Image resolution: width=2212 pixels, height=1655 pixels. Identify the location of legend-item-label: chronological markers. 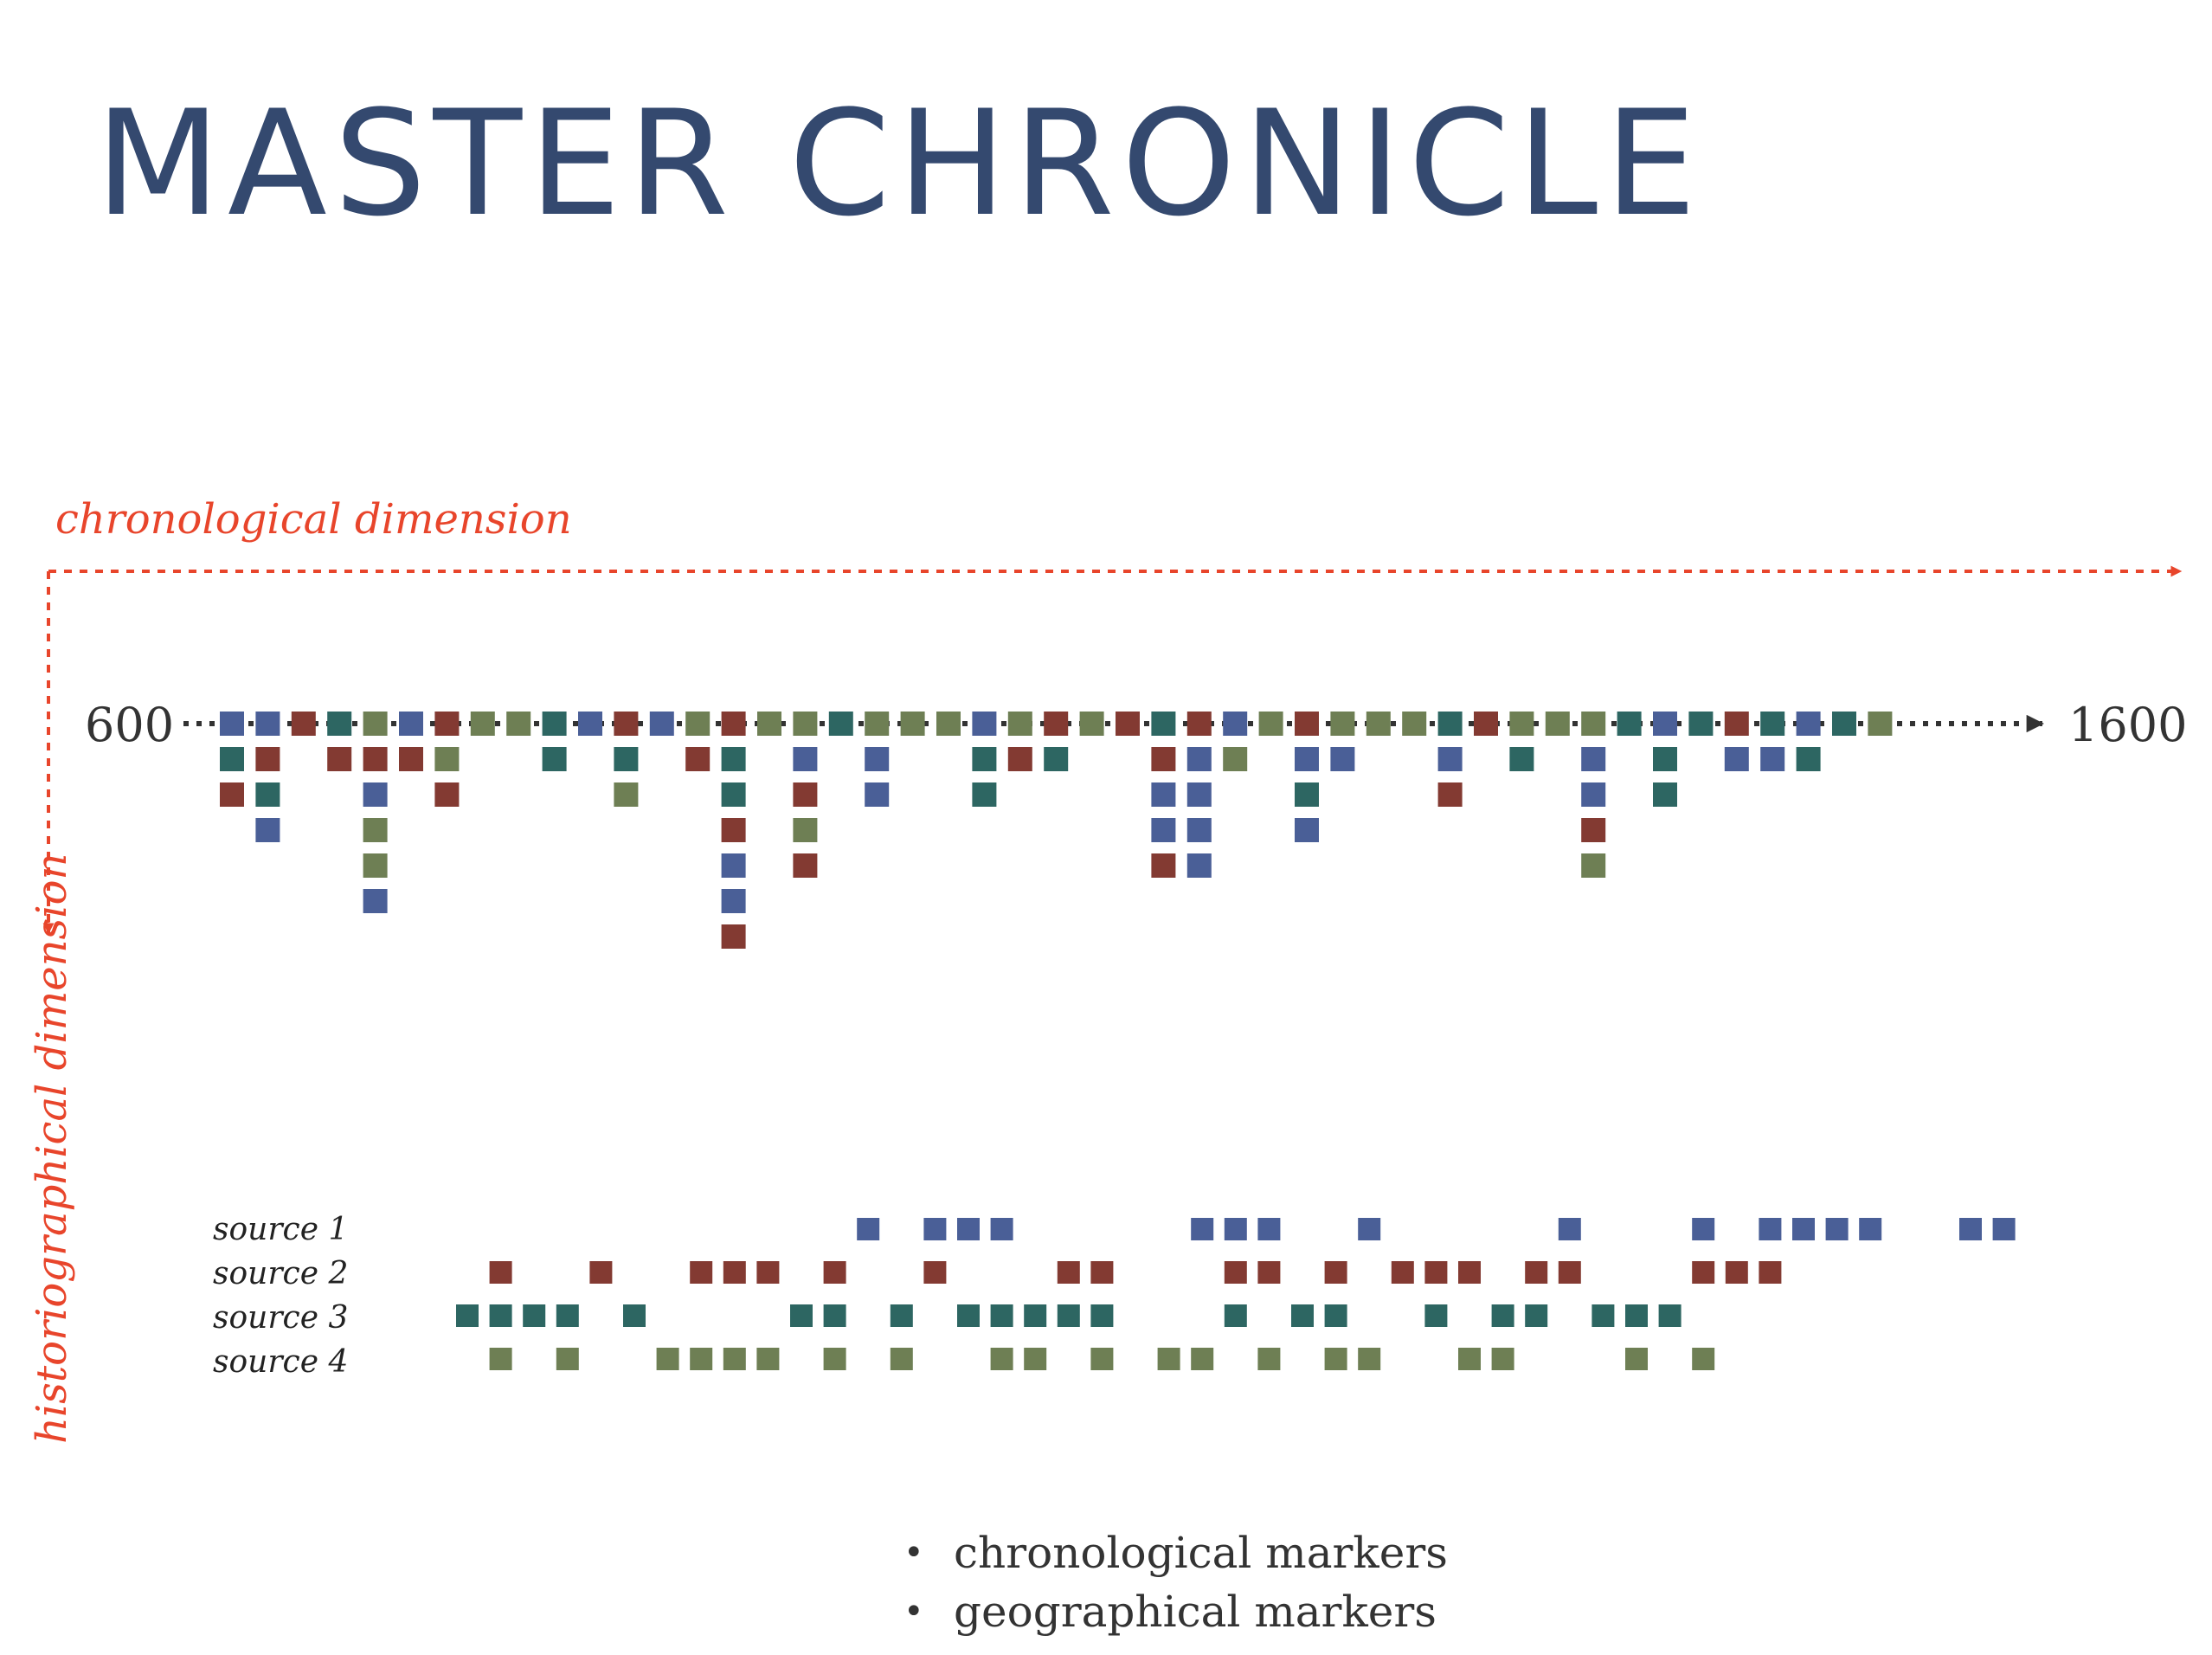
(1201, 1553).